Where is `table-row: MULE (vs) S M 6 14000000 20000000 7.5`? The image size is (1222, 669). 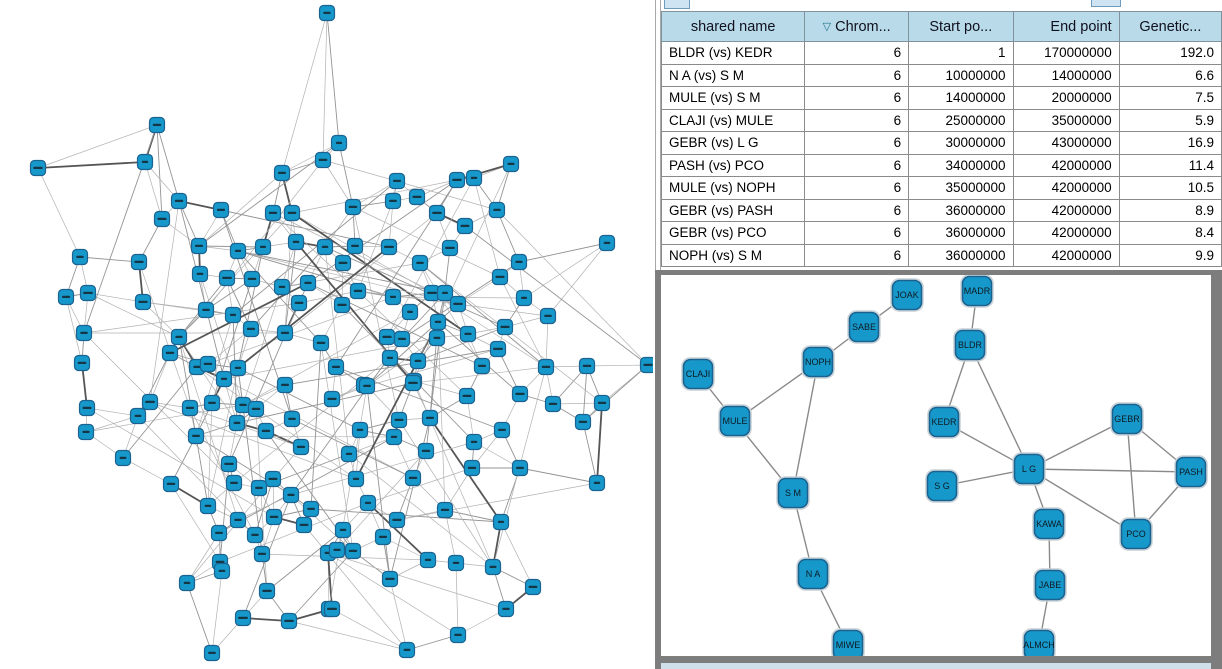 table-row: MULE (vs) S M 6 14000000 20000000 7.5 is located at coordinates (941, 98).